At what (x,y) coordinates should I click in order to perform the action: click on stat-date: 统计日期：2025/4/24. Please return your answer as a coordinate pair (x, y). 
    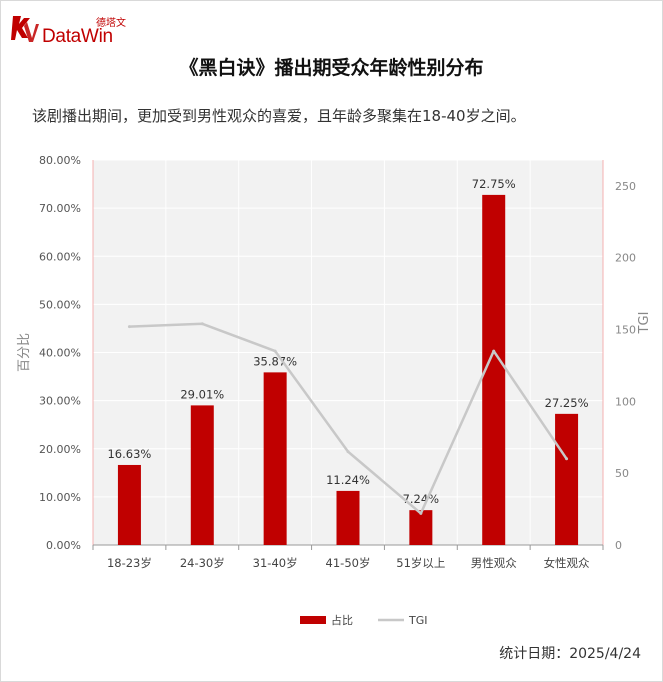
    Looking at the image, I should click on (570, 654).